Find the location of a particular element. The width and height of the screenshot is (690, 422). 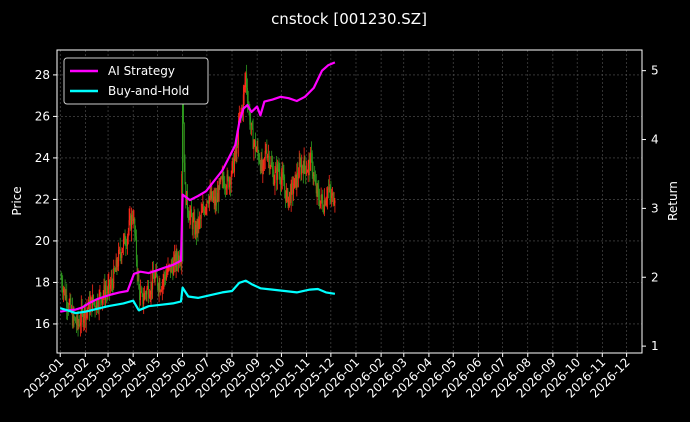

y-axis-left-label: Price is located at coordinates (17, 200).